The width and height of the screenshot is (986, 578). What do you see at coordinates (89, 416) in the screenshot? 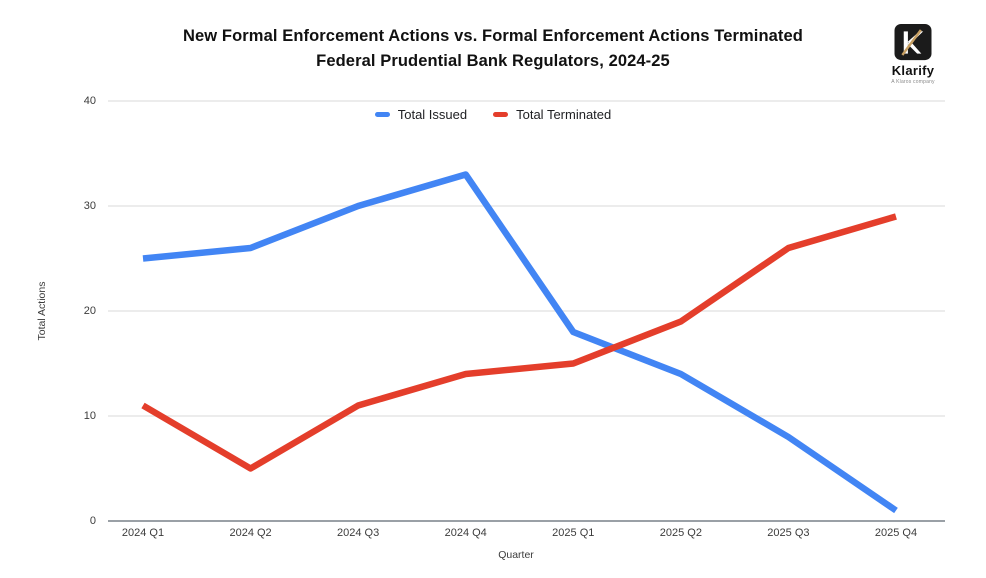
I see `y-tick-label: 10` at bounding box center [89, 416].